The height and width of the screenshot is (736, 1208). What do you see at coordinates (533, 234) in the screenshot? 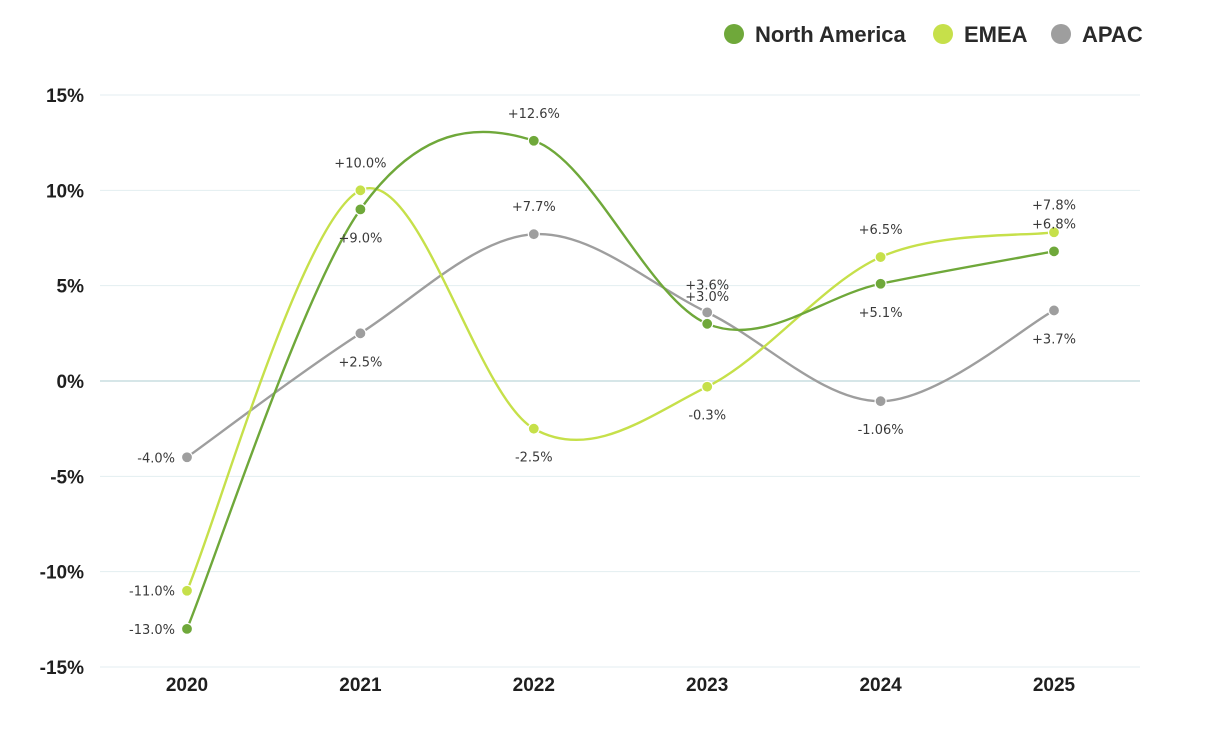
I see `point-apac-2022` at bounding box center [533, 234].